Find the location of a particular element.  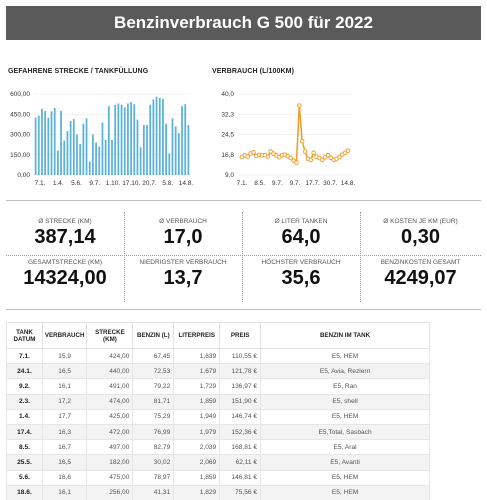

kpi-divider is located at coordinates (124, 257).